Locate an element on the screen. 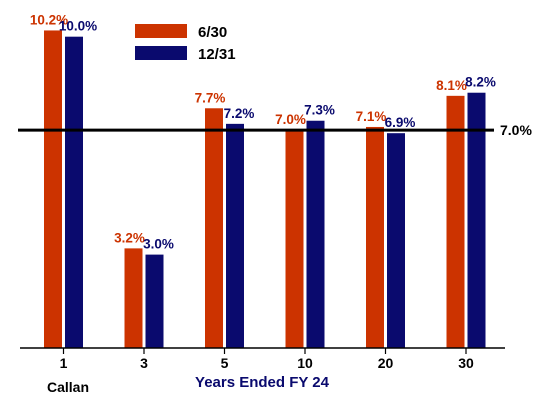 The image size is (540, 400). data-label-series-2-cat-10: 7.3% is located at coordinates (319, 110).